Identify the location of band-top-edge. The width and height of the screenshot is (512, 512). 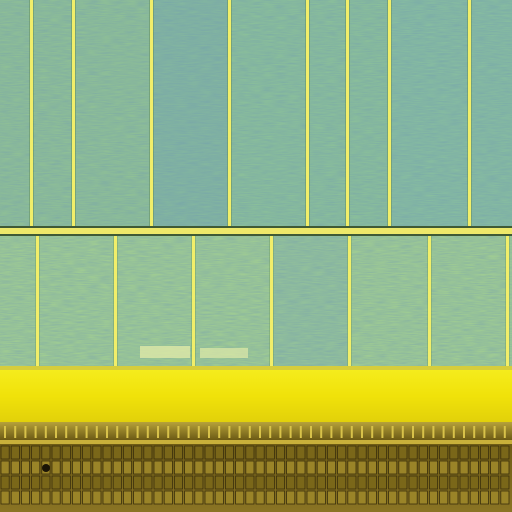
(256, 368).